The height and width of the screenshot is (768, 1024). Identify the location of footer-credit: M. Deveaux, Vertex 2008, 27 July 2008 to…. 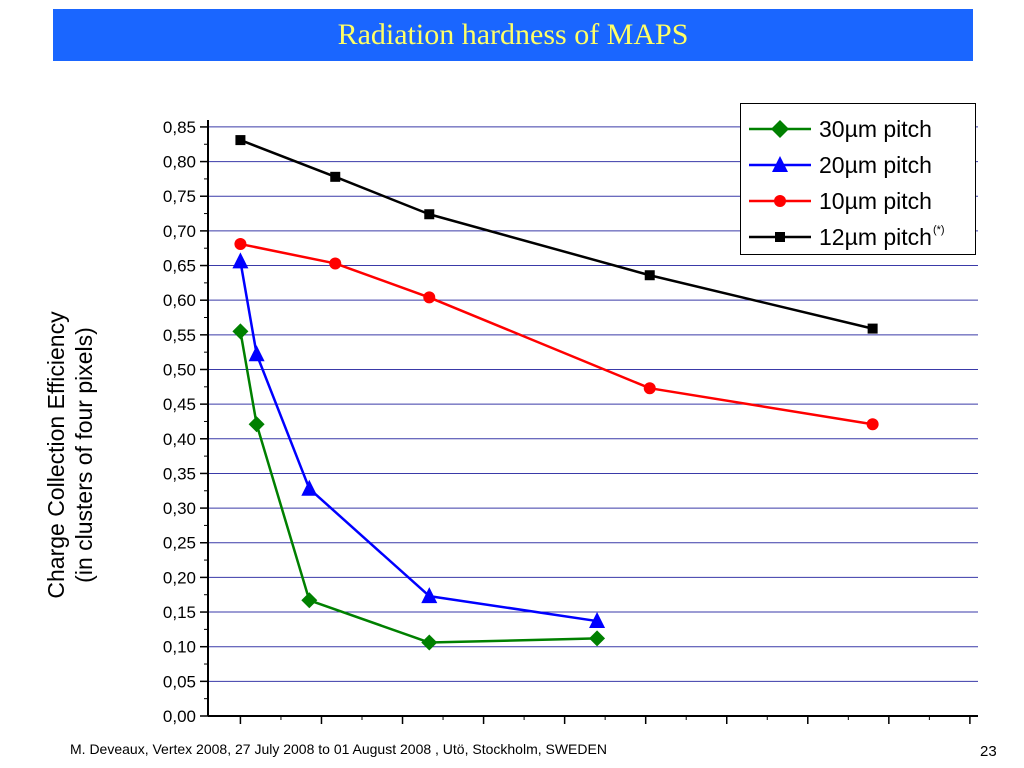
(338, 749).